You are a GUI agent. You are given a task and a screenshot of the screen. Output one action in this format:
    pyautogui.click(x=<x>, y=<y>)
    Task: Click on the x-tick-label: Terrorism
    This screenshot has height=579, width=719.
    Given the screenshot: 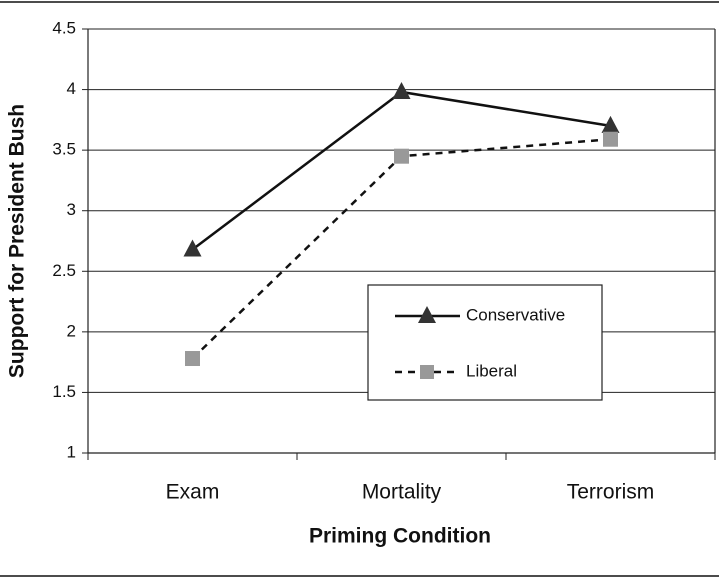 What is the action you would take?
    pyautogui.click(x=611, y=492)
    